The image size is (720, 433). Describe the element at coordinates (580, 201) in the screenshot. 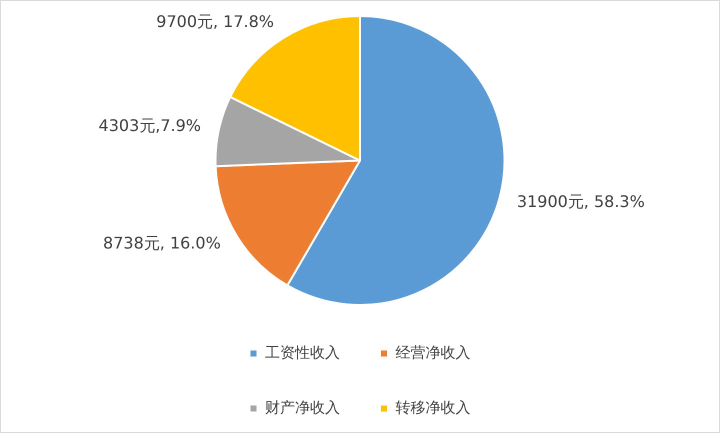

I see `data-label: 31900元, 58.3%` at that location.